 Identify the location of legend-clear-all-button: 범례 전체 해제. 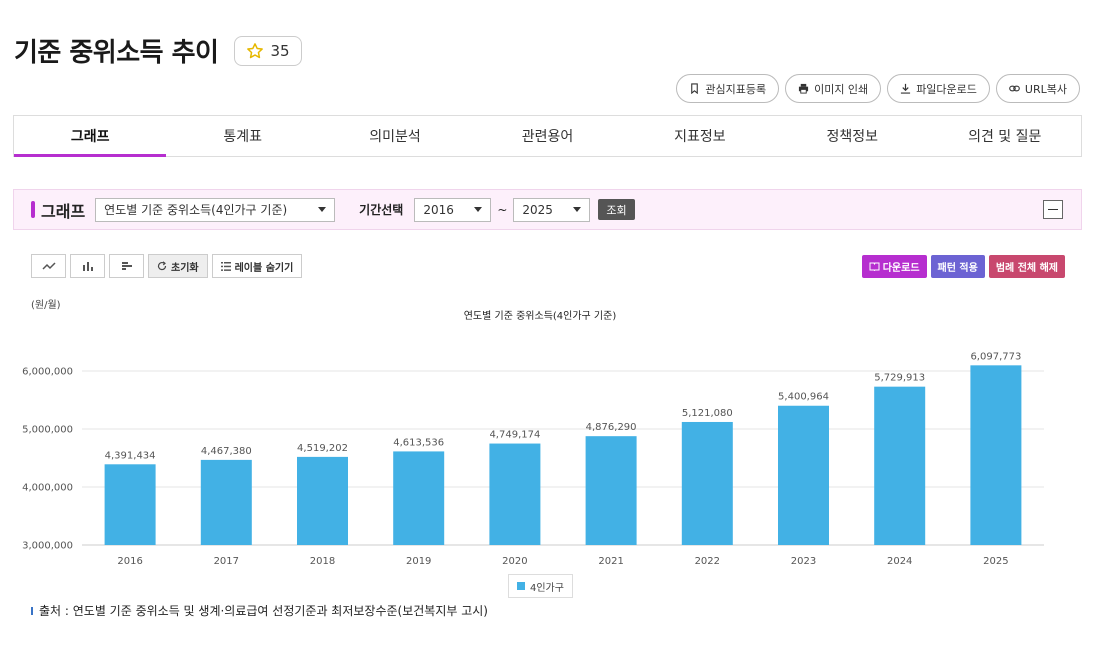
(1026, 266).